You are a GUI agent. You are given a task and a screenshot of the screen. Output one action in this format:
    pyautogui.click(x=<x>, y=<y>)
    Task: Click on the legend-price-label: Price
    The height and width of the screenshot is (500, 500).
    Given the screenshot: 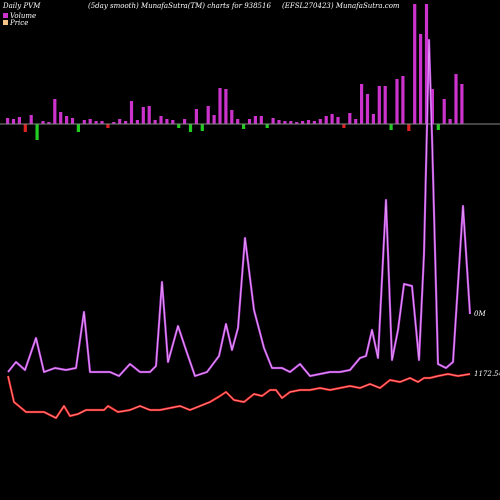 What is the action you would take?
    pyautogui.click(x=18, y=23)
    